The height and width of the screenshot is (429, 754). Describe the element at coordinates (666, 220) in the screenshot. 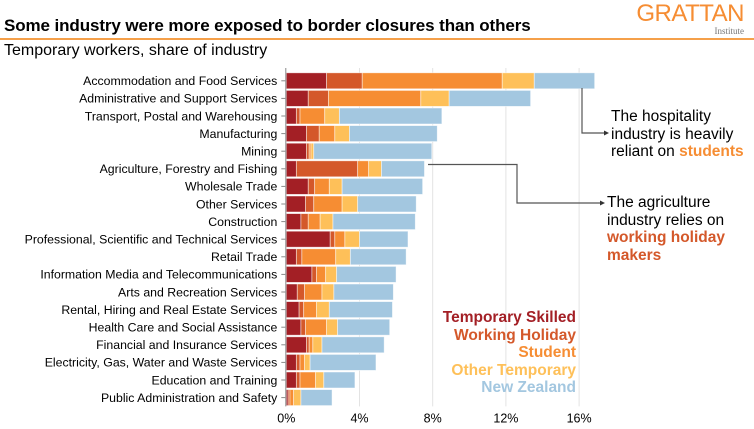

I see `agriculture-line-2: industry relies on` at that location.